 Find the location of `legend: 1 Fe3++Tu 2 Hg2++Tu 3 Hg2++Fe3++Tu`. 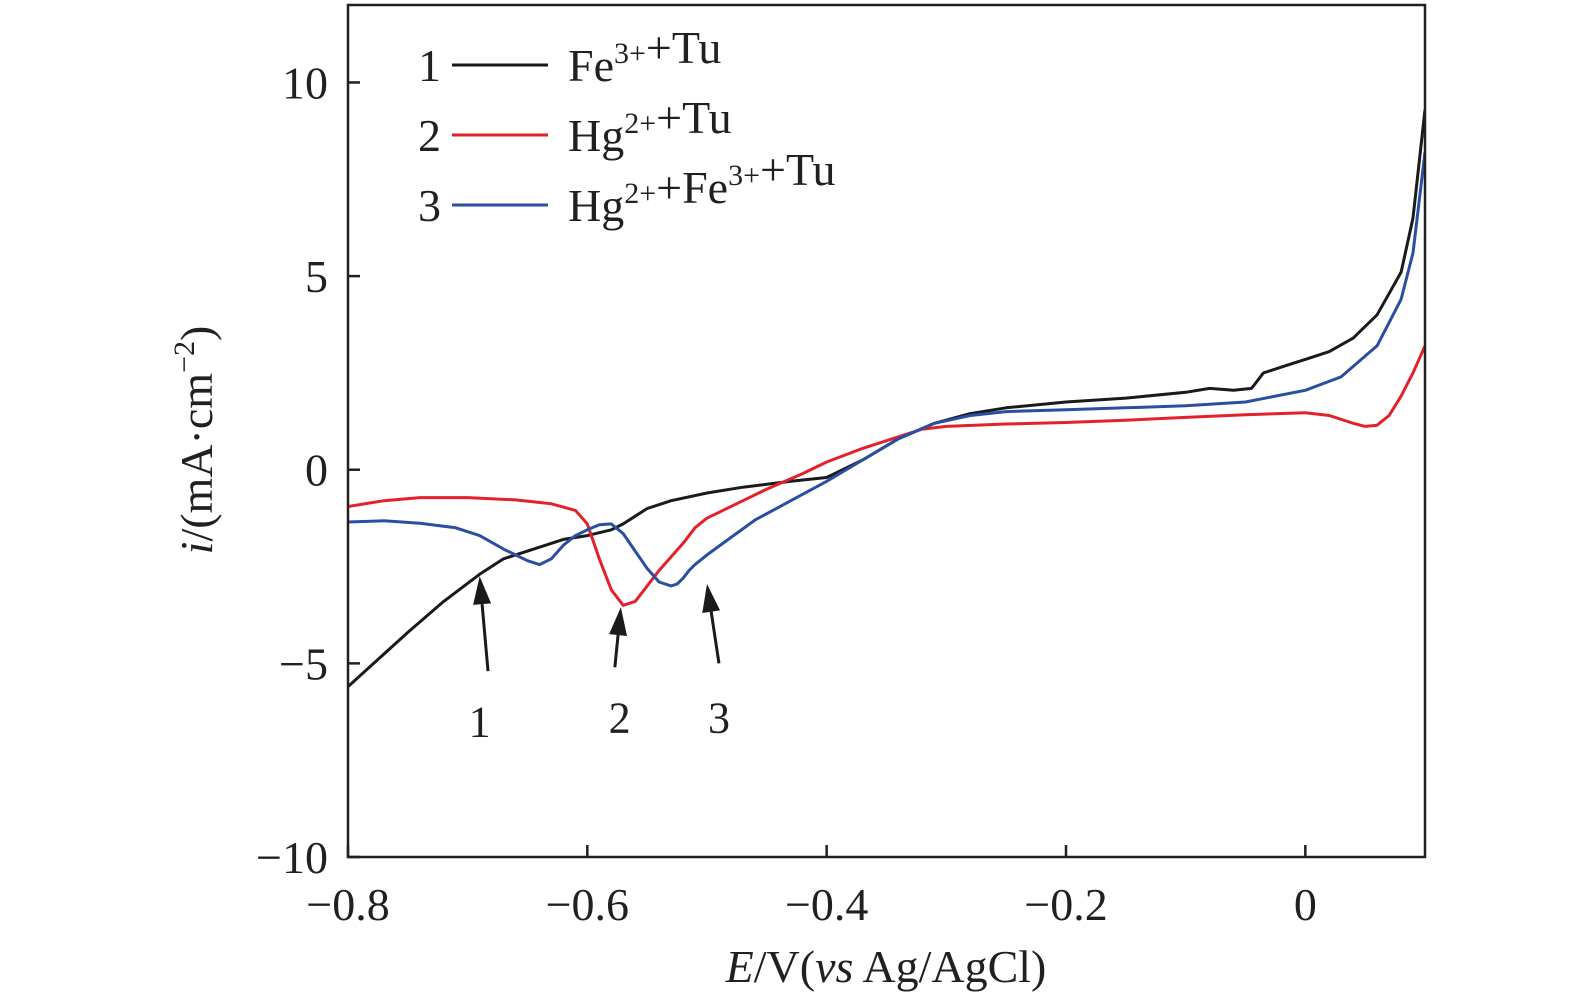

legend: 1 Fe3++Tu 2 Hg2++Tu 3 Hg2++Fe3++Tu is located at coordinates (626, 126).